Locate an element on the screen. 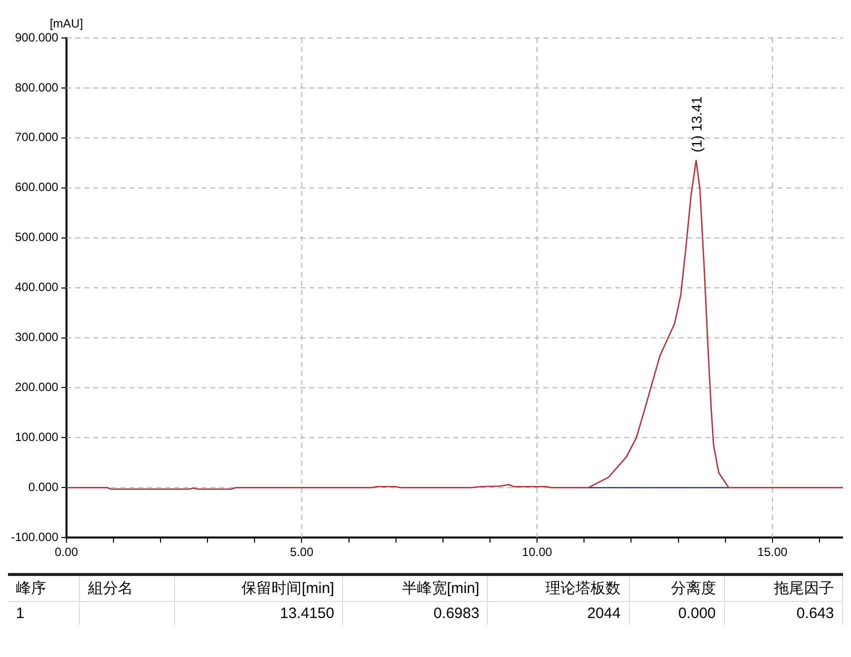  y-axis-title: [mAU] is located at coordinates (67, 23).